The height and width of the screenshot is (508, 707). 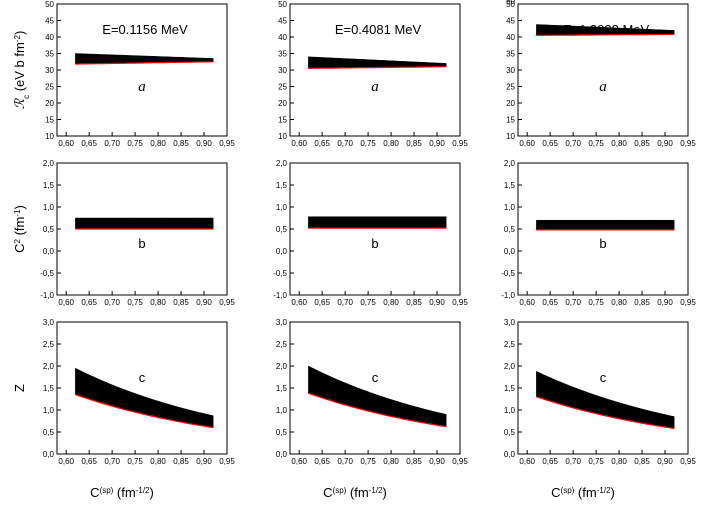 I want to click on x-tick-label-r1-c0-2: 0,70, so click(x=112, y=302).